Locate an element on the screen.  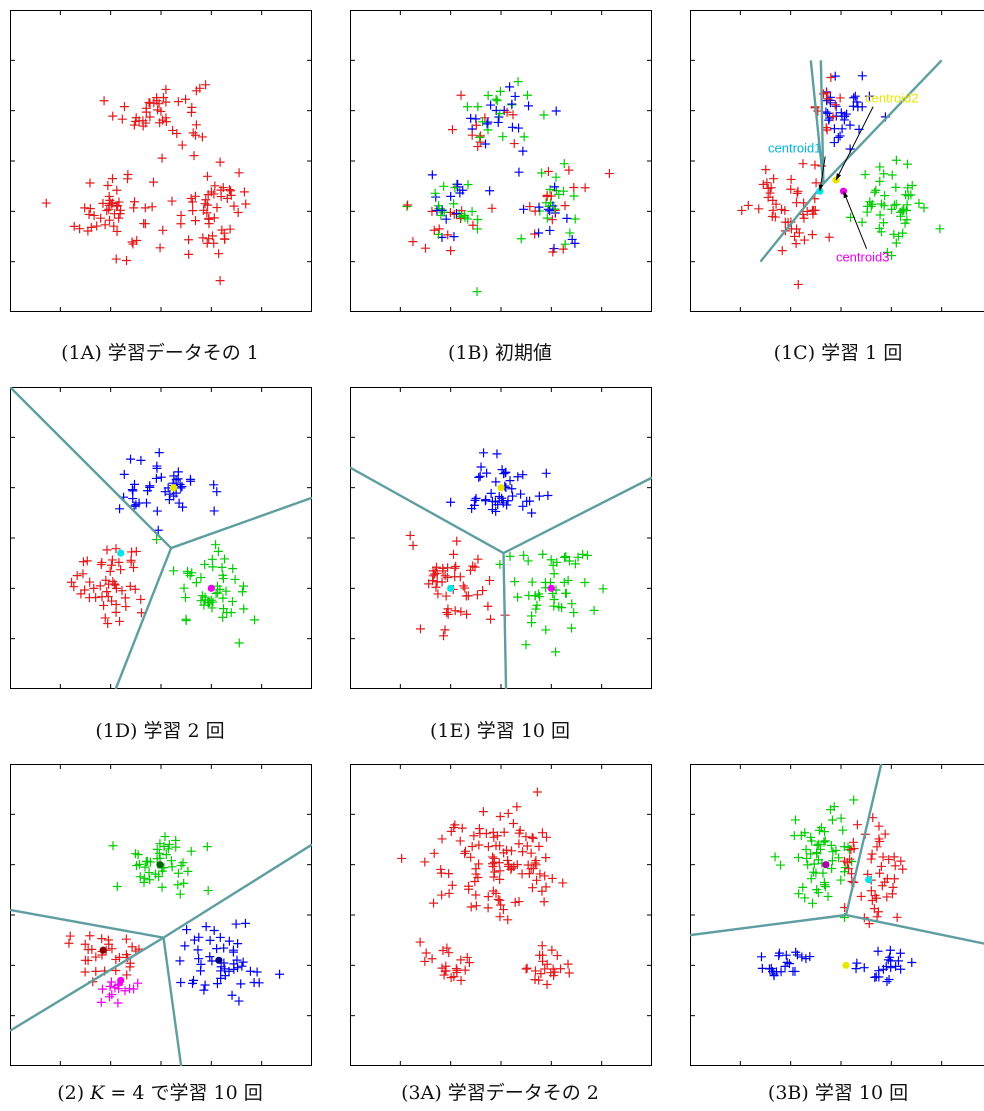
scatter-panel-1C: centroid1 centroid2 centroid3 is located at coordinates (837, 161).